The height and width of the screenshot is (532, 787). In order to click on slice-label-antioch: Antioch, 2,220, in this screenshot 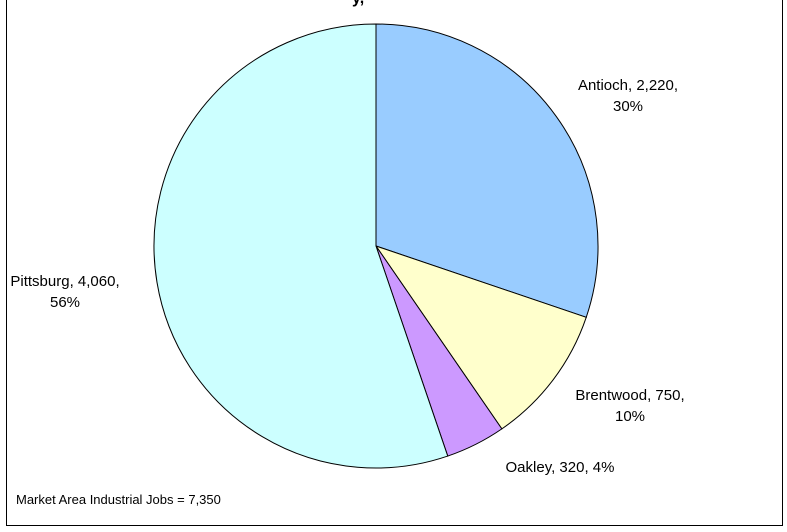, I will do `click(628, 85)`.